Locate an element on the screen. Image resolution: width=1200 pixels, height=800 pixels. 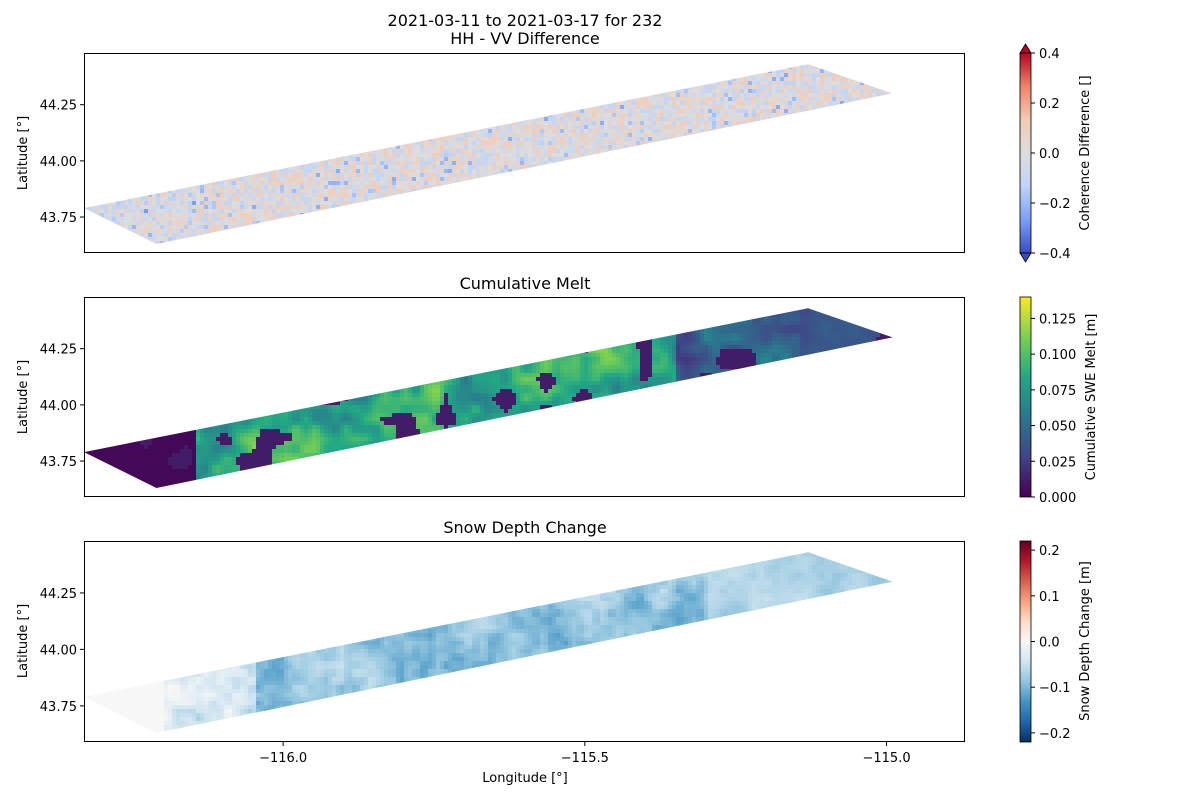
colorbar-cumulative-swe-melt: 0.000 0.025 0.050 0.075 0.100 0.125 is located at coordinates (1047, 401).